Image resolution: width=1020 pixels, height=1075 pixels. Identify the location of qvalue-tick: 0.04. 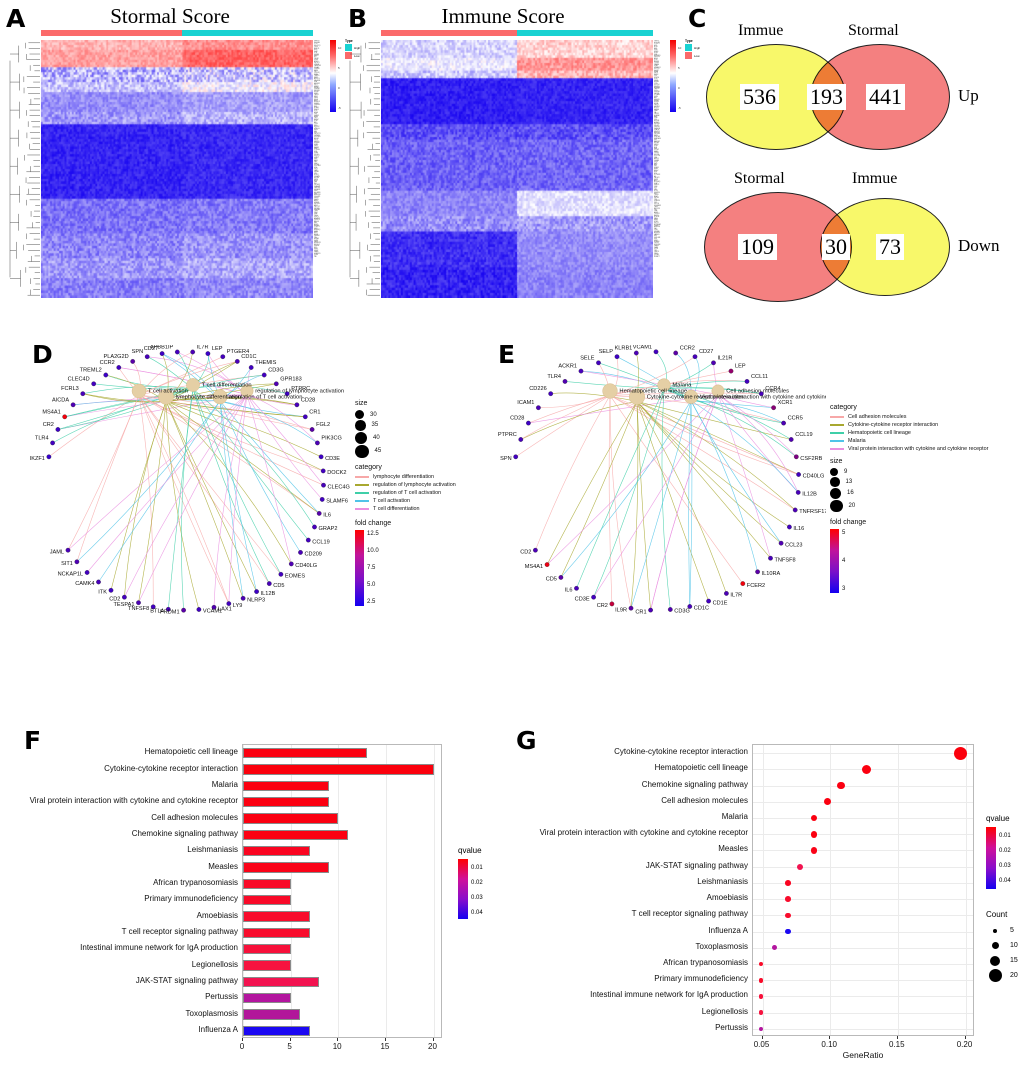
(477, 913).